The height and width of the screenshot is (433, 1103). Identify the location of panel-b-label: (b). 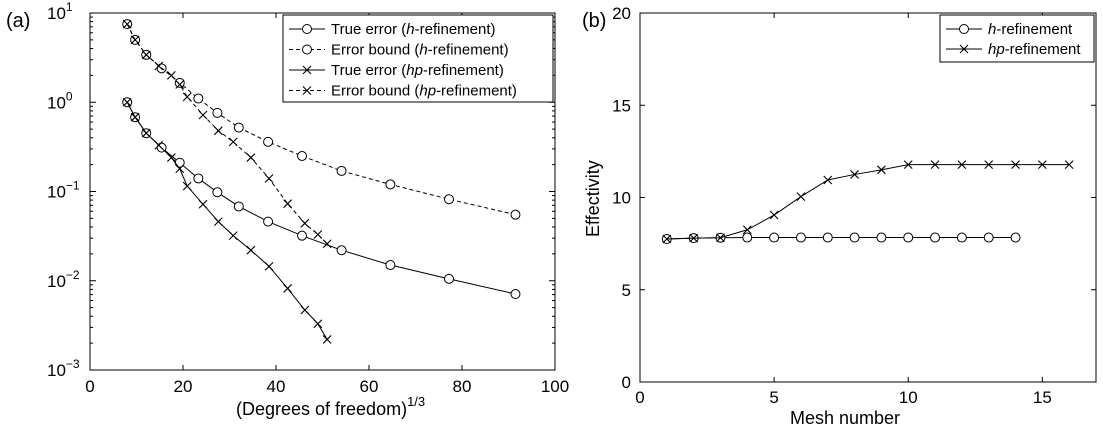
(594, 21).